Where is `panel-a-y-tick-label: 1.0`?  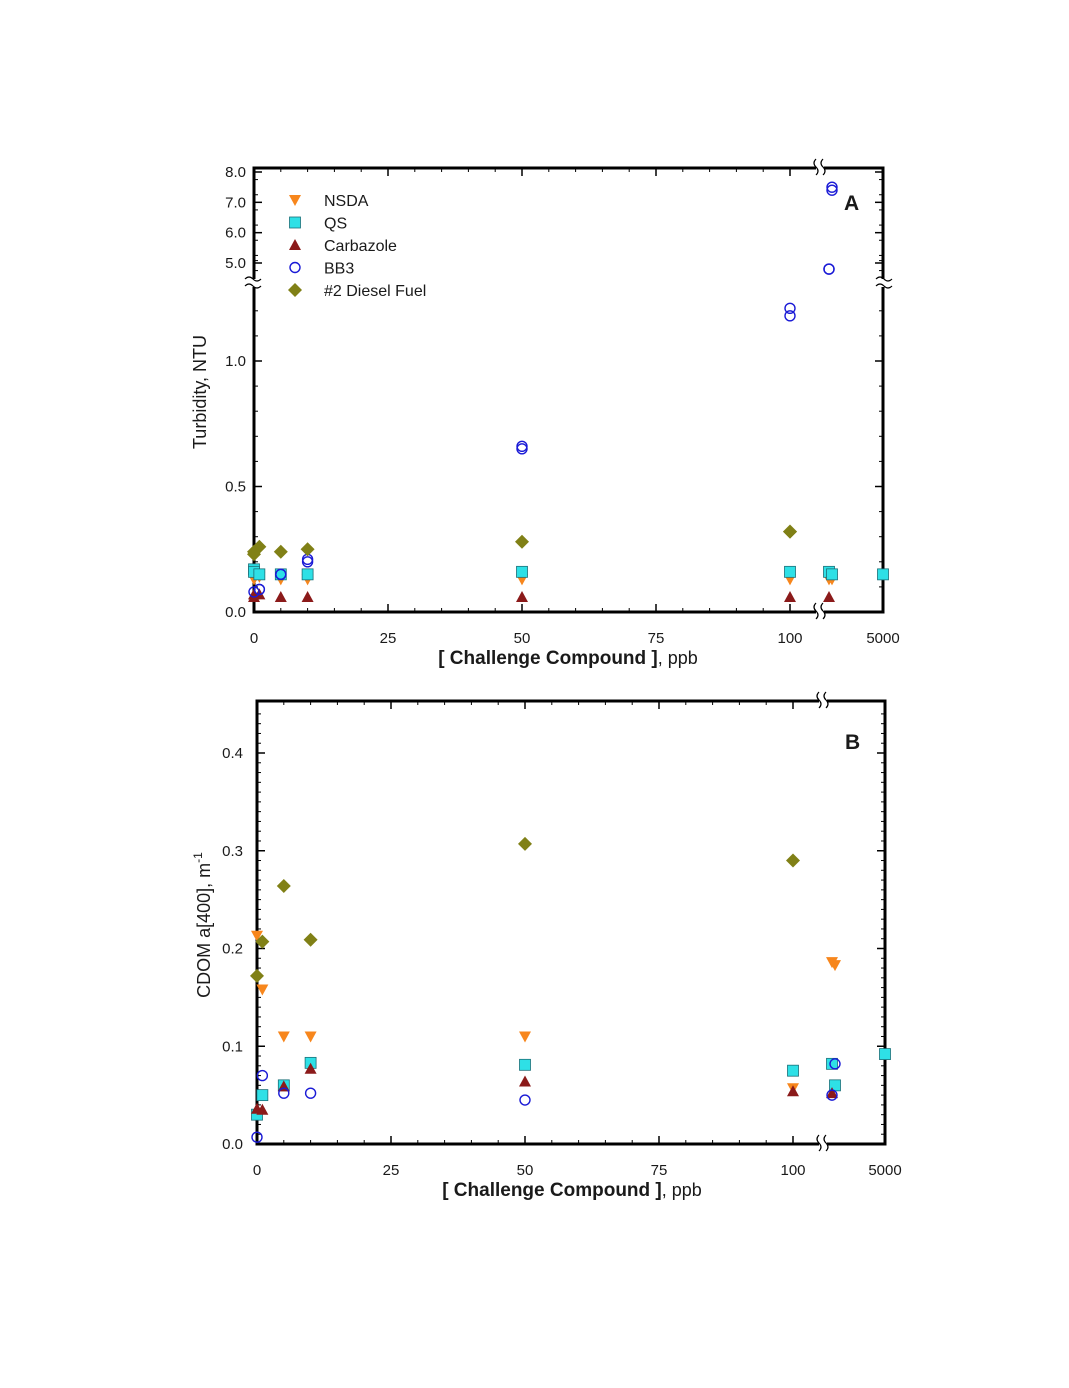
panel-a-y-tick-label: 1.0 is located at coordinates (235, 361).